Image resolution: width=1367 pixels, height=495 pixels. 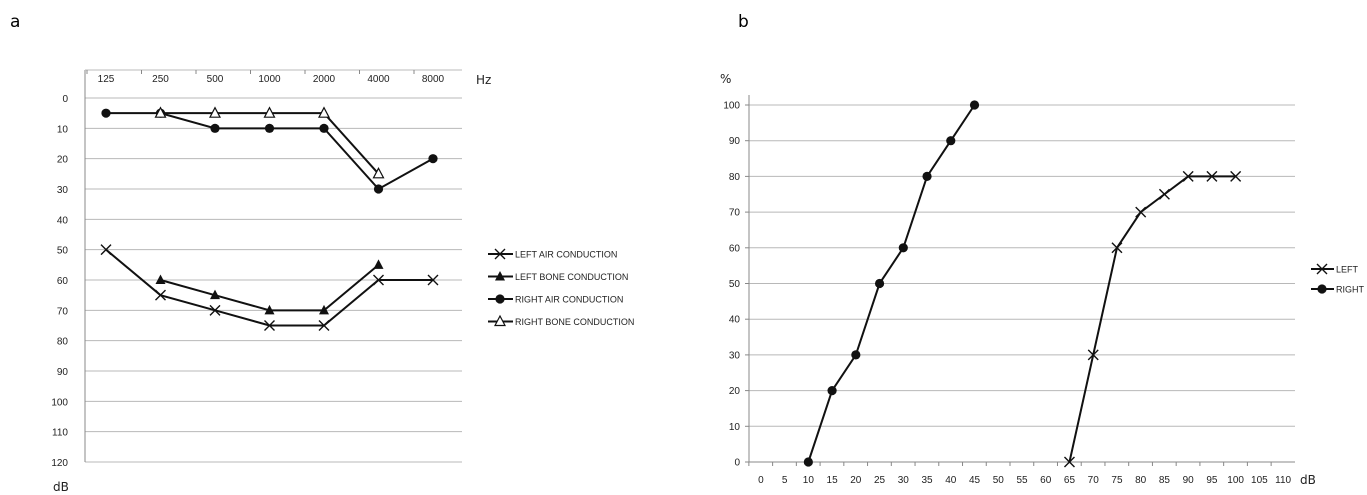 I want to click on y-tick-label: 110, so click(x=60, y=433).